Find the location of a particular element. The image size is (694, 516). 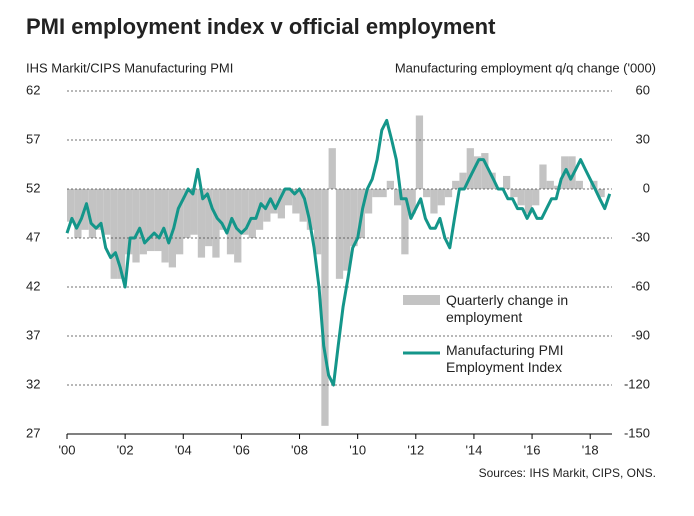

y2-tick-label: -90 is located at coordinates (640, 334).